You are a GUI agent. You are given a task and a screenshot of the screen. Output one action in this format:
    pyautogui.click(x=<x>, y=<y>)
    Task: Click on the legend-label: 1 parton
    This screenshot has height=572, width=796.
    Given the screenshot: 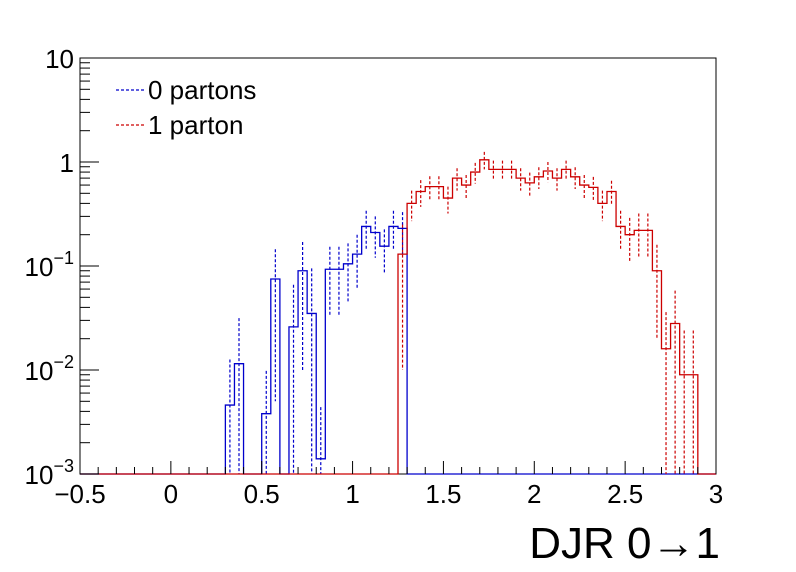 What is the action you would take?
    pyautogui.click(x=195, y=125)
    